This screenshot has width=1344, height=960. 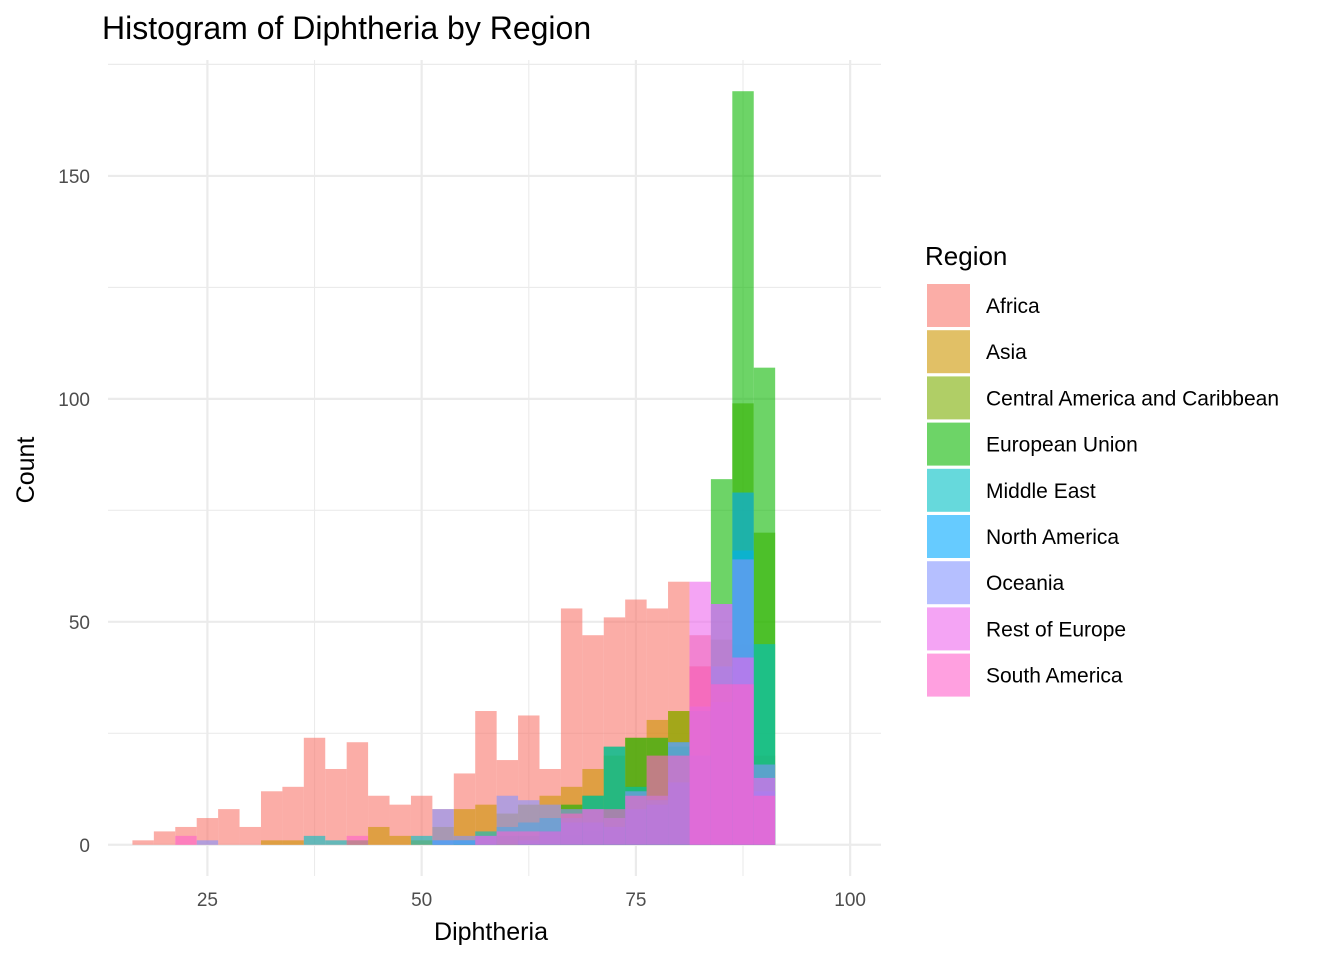 I want to click on x-tick-label: 50, so click(x=421, y=900).